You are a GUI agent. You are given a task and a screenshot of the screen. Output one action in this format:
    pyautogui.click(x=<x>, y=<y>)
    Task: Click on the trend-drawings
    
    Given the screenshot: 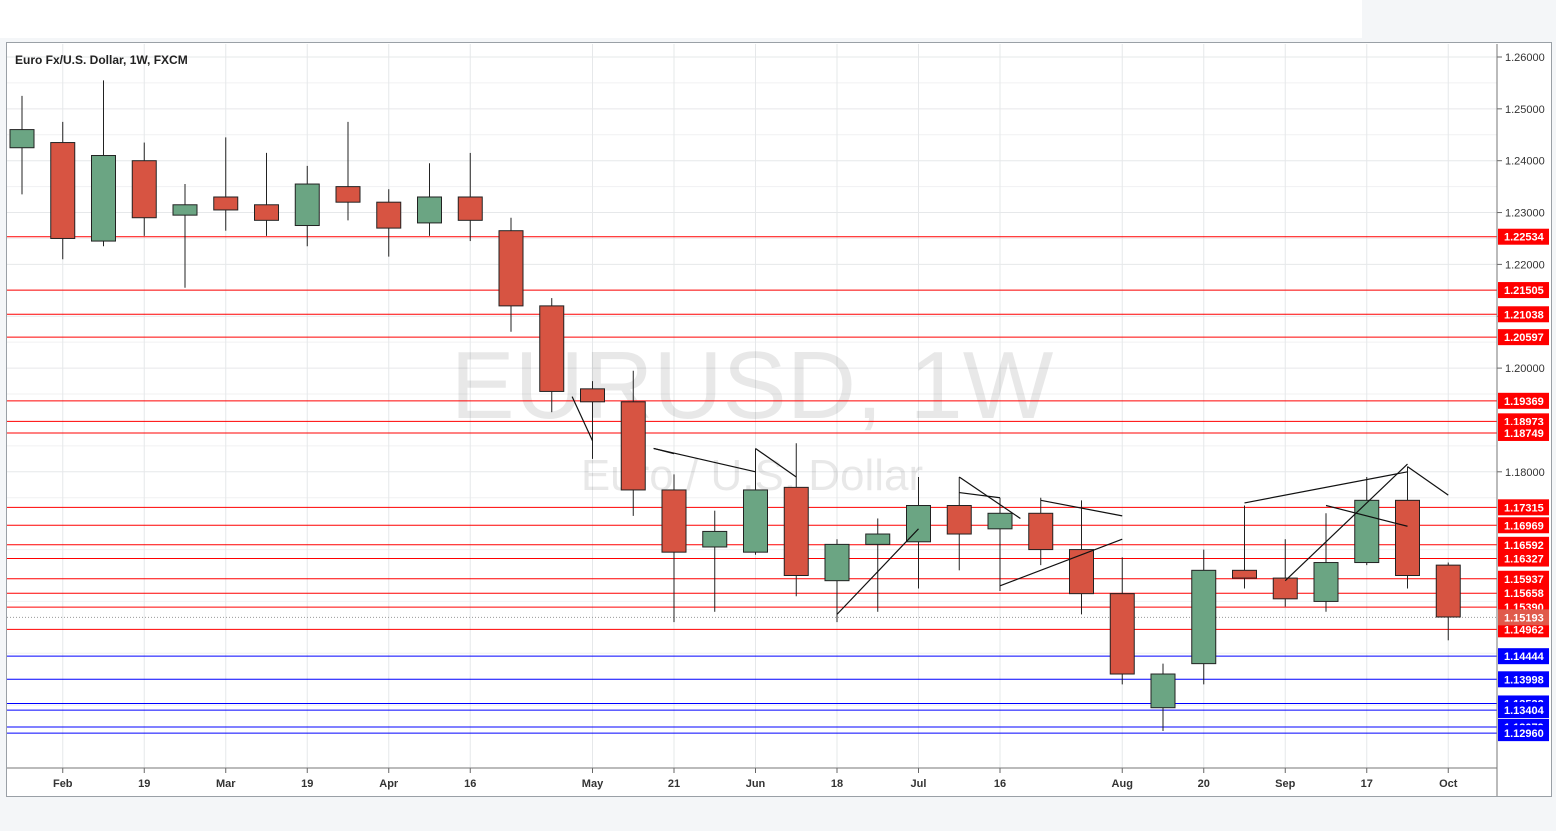 What is the action you would take?
    pyautogui.click(x=1010, y=505)
    